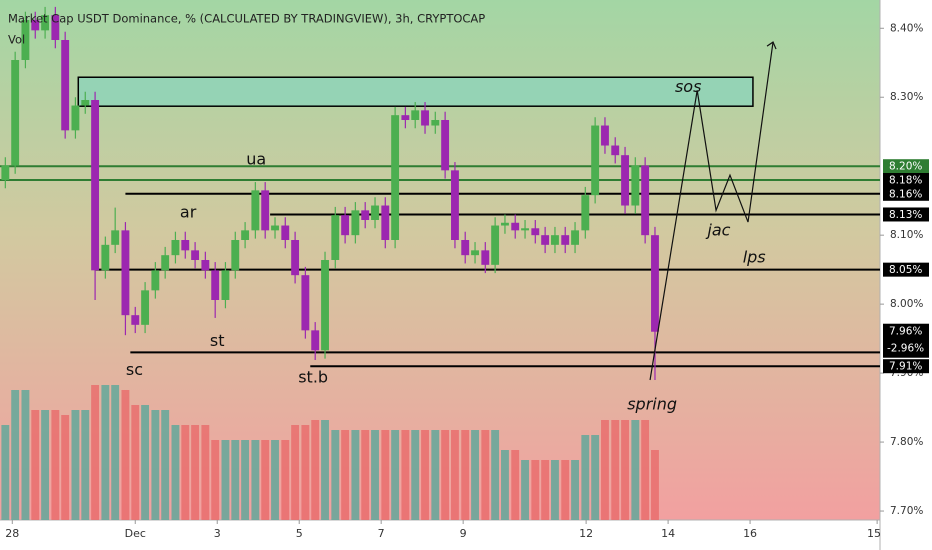 The height and width of the screenshot is (550, 932). I want to click on annotation: spring, so click(652, 403).